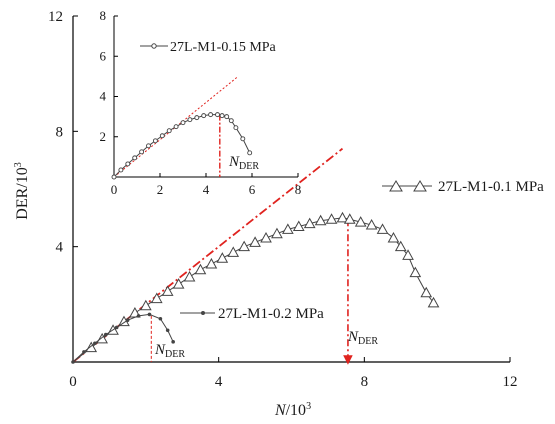  I want to click on n-der-annotation-small: NDER, so click(169, 351).